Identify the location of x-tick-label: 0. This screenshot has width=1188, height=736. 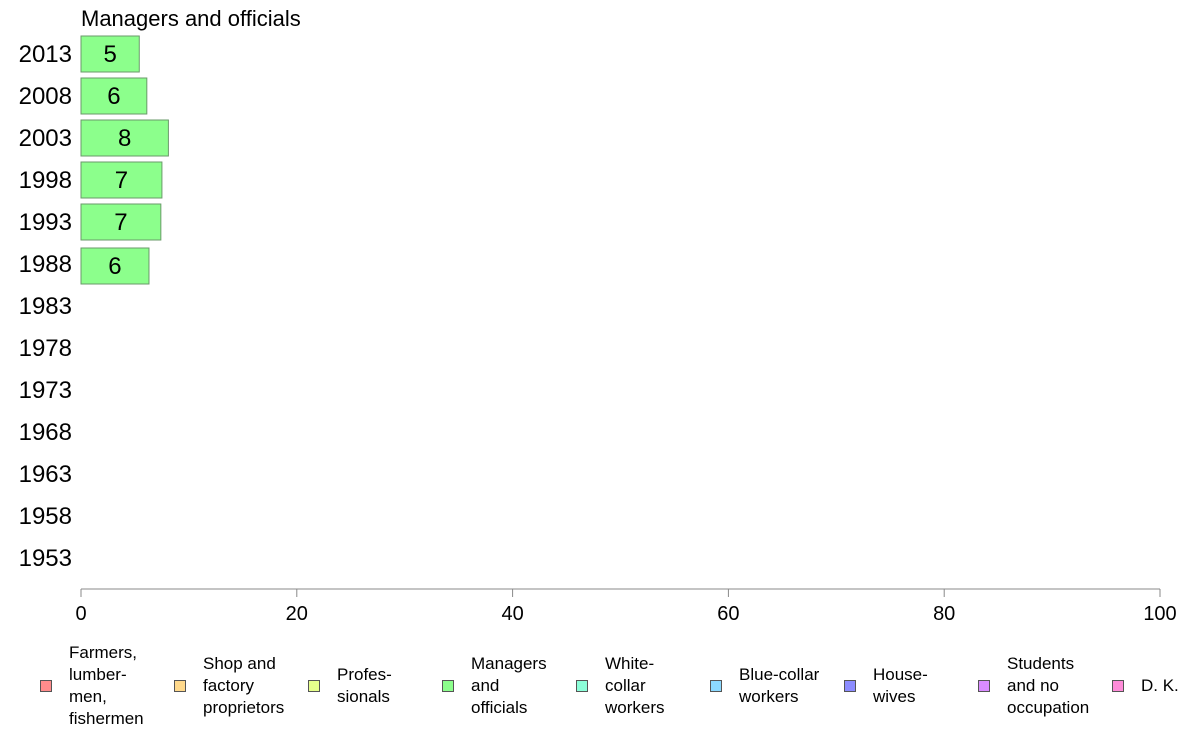
(80, 614).